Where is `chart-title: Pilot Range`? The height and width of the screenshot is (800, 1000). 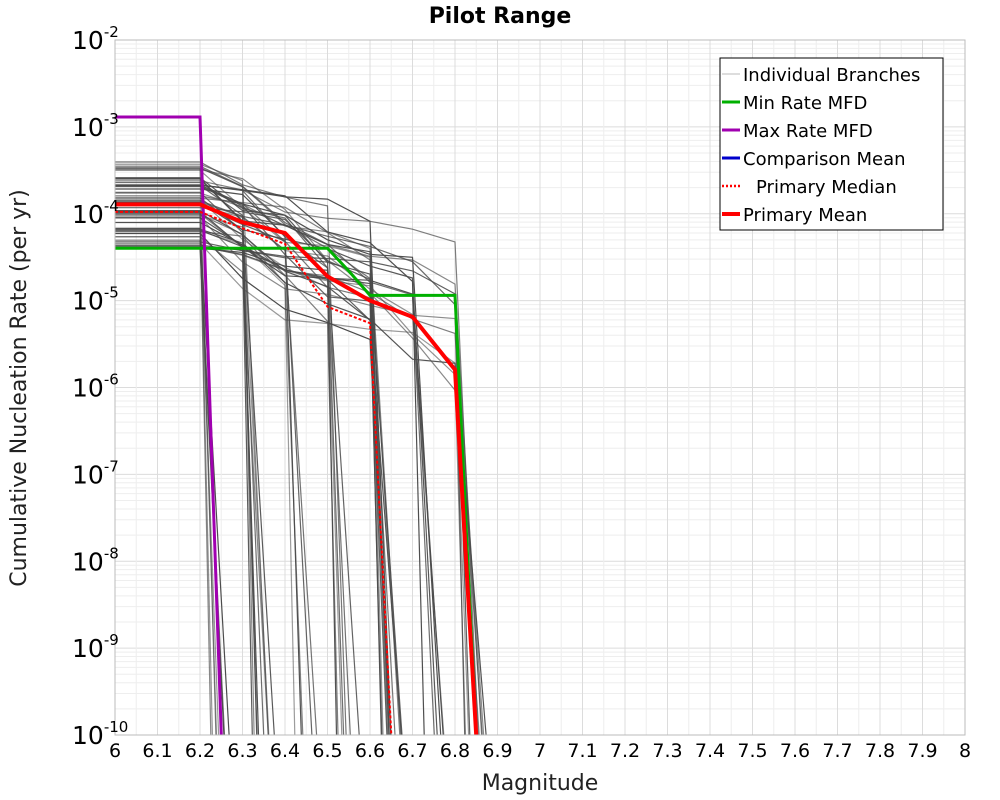 chart-title: Pilot Range is located at coordinates (500, 16).